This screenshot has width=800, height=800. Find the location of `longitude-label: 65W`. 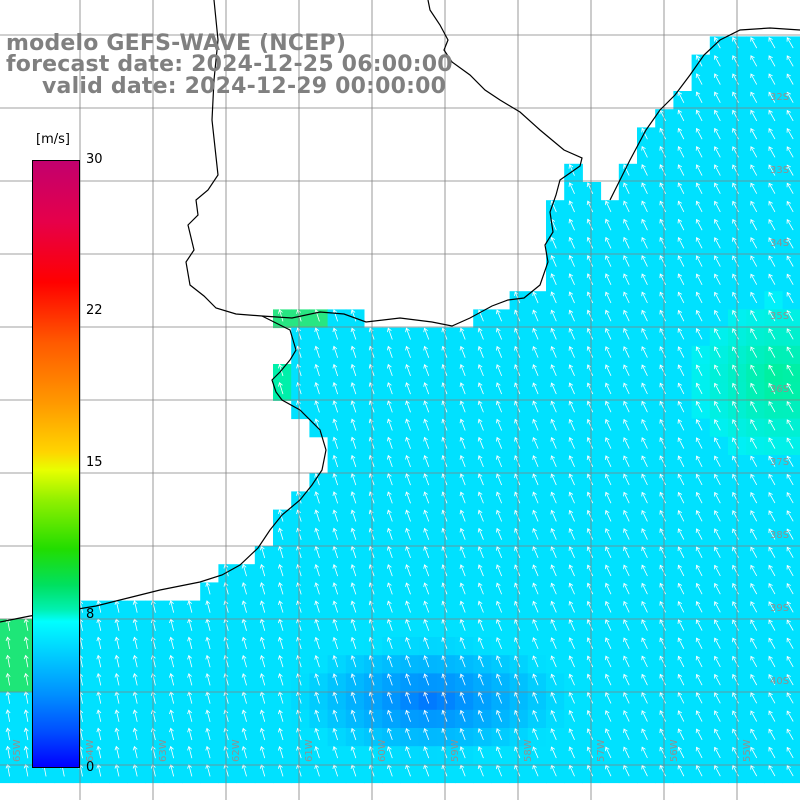

longitude-label: 65W is located at coordinates (17, 750).